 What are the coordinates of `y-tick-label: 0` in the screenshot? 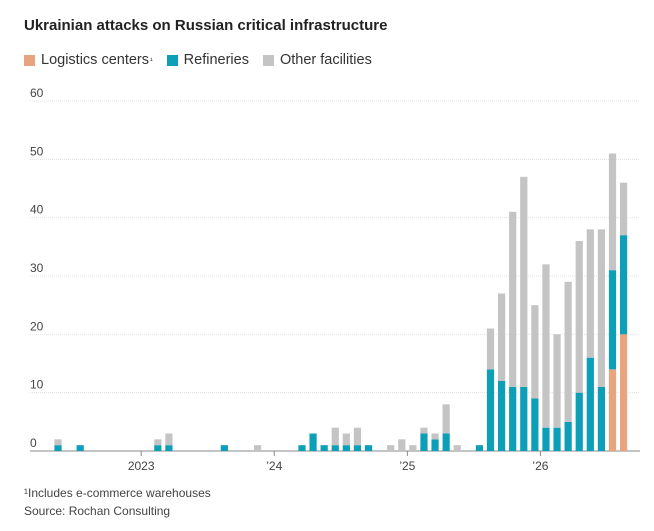 It's located at (33, 443).